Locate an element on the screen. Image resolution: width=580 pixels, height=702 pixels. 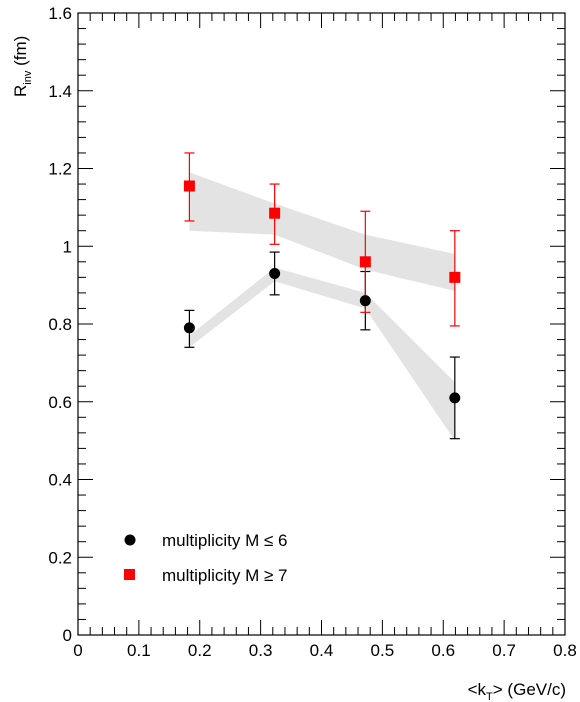
y-axis-label-rest: (fm) is located at coordinates (20, 53).